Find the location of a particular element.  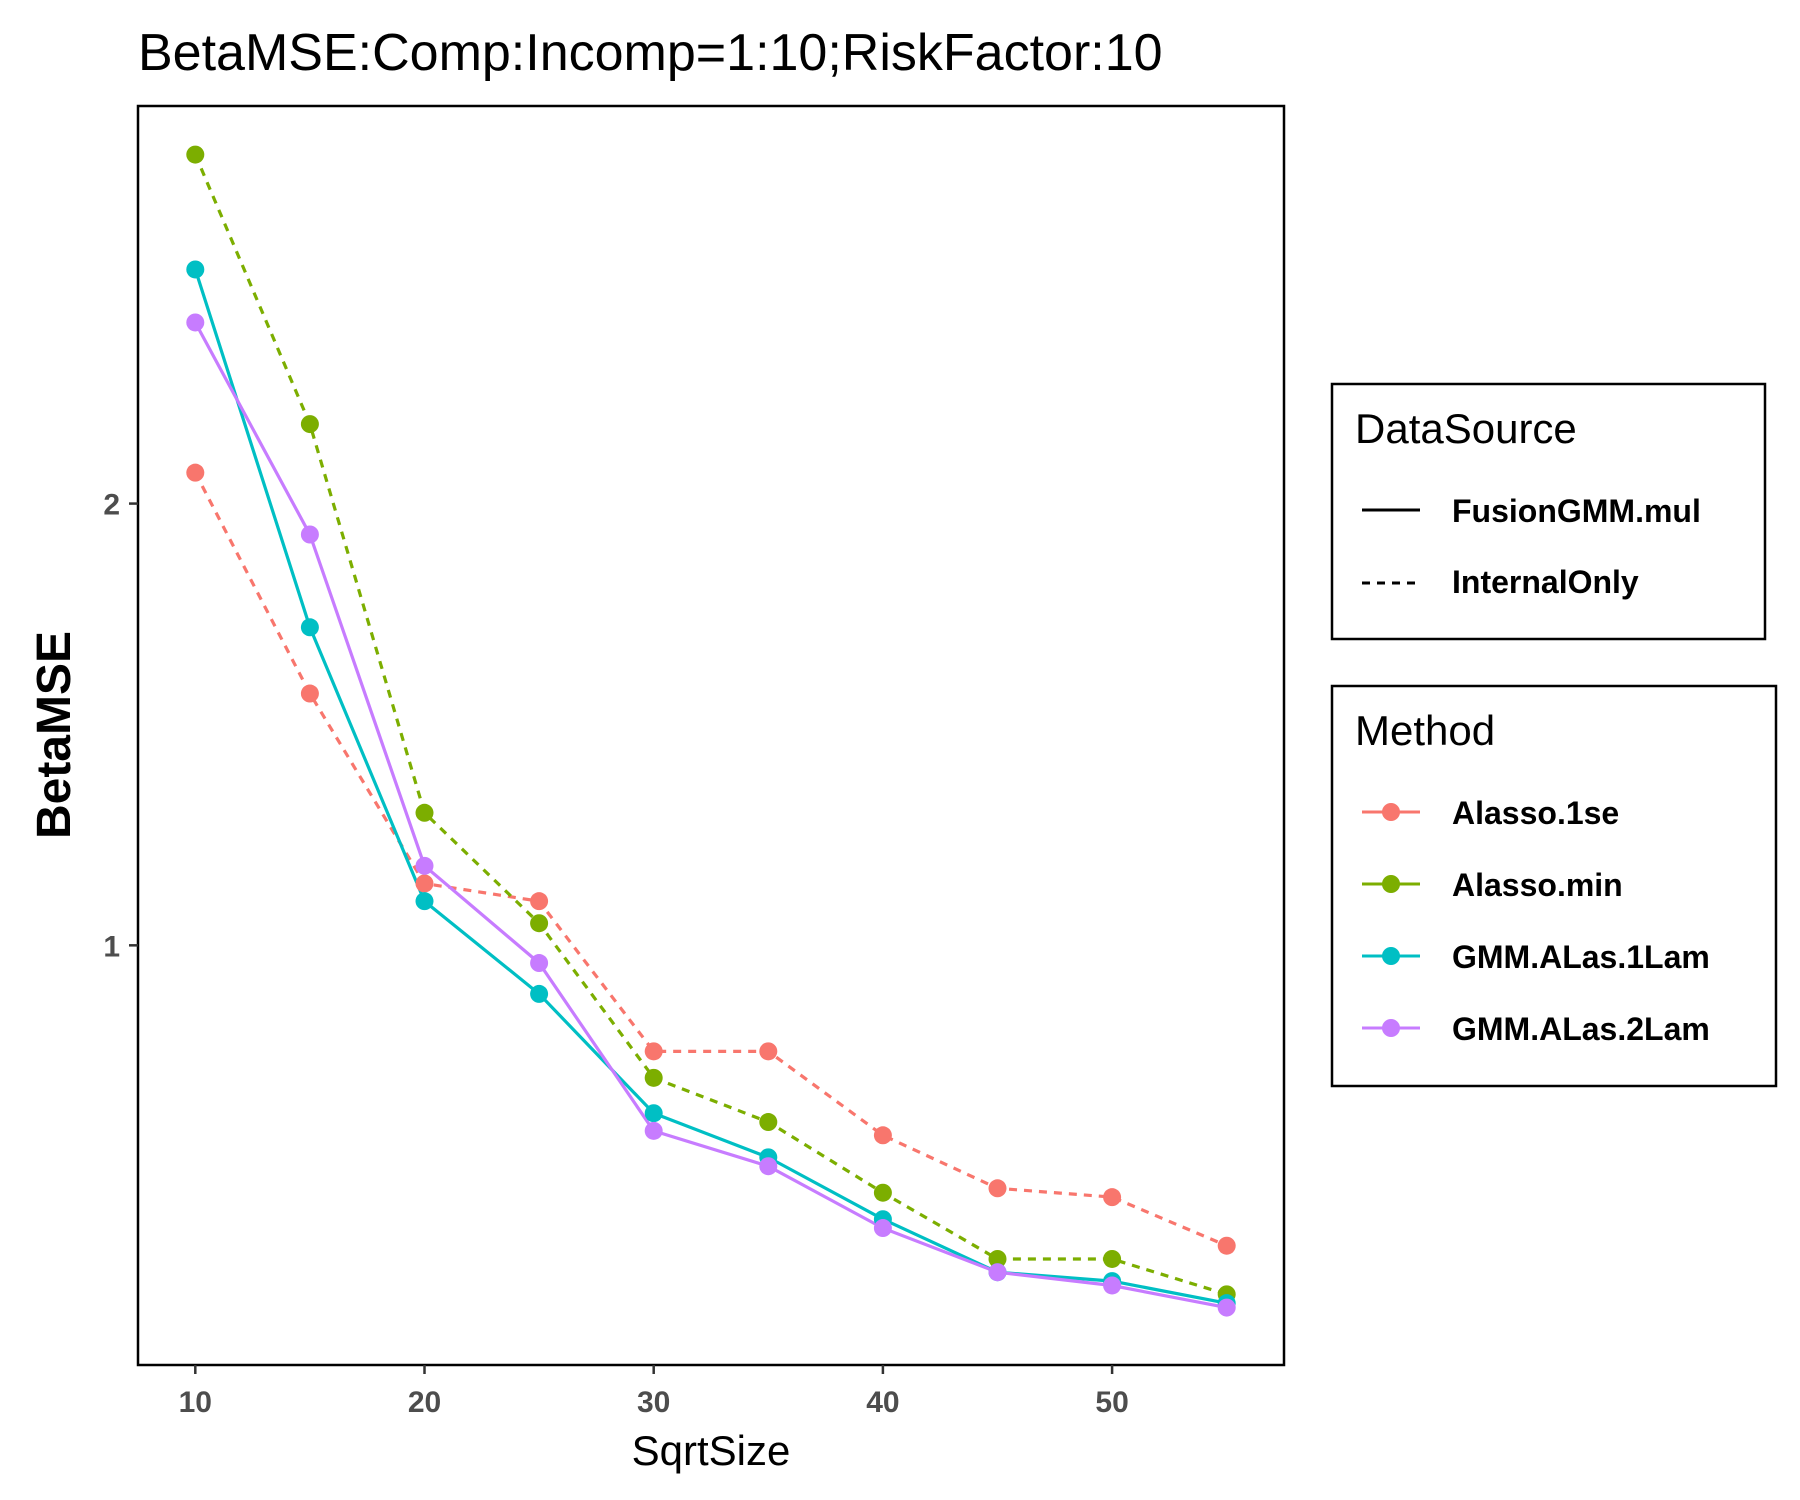

legend-item-fusiongmm: FusionGMM.mul is located at coordinates (1576, 511).